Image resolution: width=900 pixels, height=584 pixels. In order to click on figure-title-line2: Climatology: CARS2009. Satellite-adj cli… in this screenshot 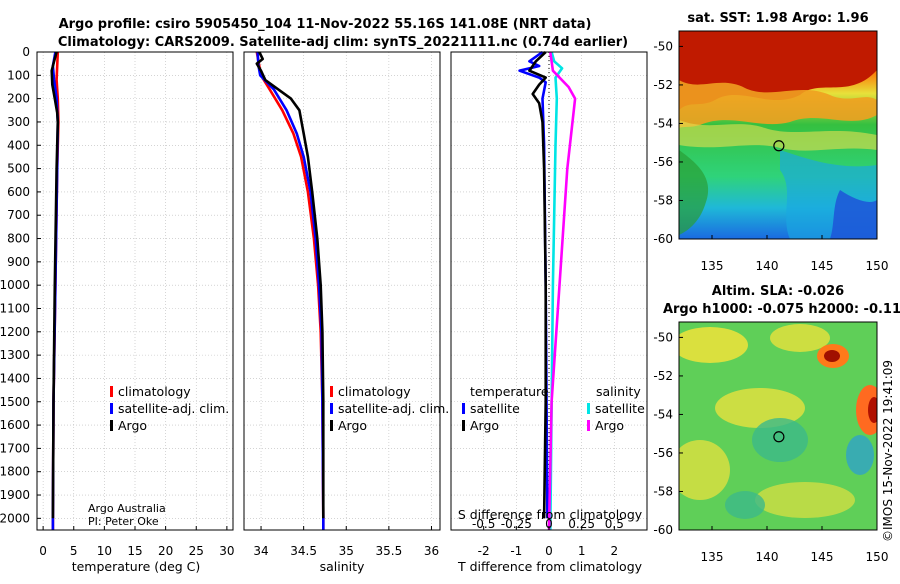, I will do `click(343, 42)`.